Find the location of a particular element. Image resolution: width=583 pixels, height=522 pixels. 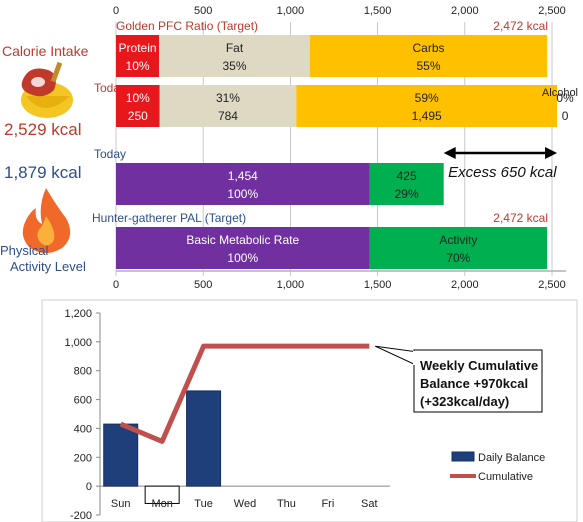

segment-label: 0 is located at coordinates (565, 116).